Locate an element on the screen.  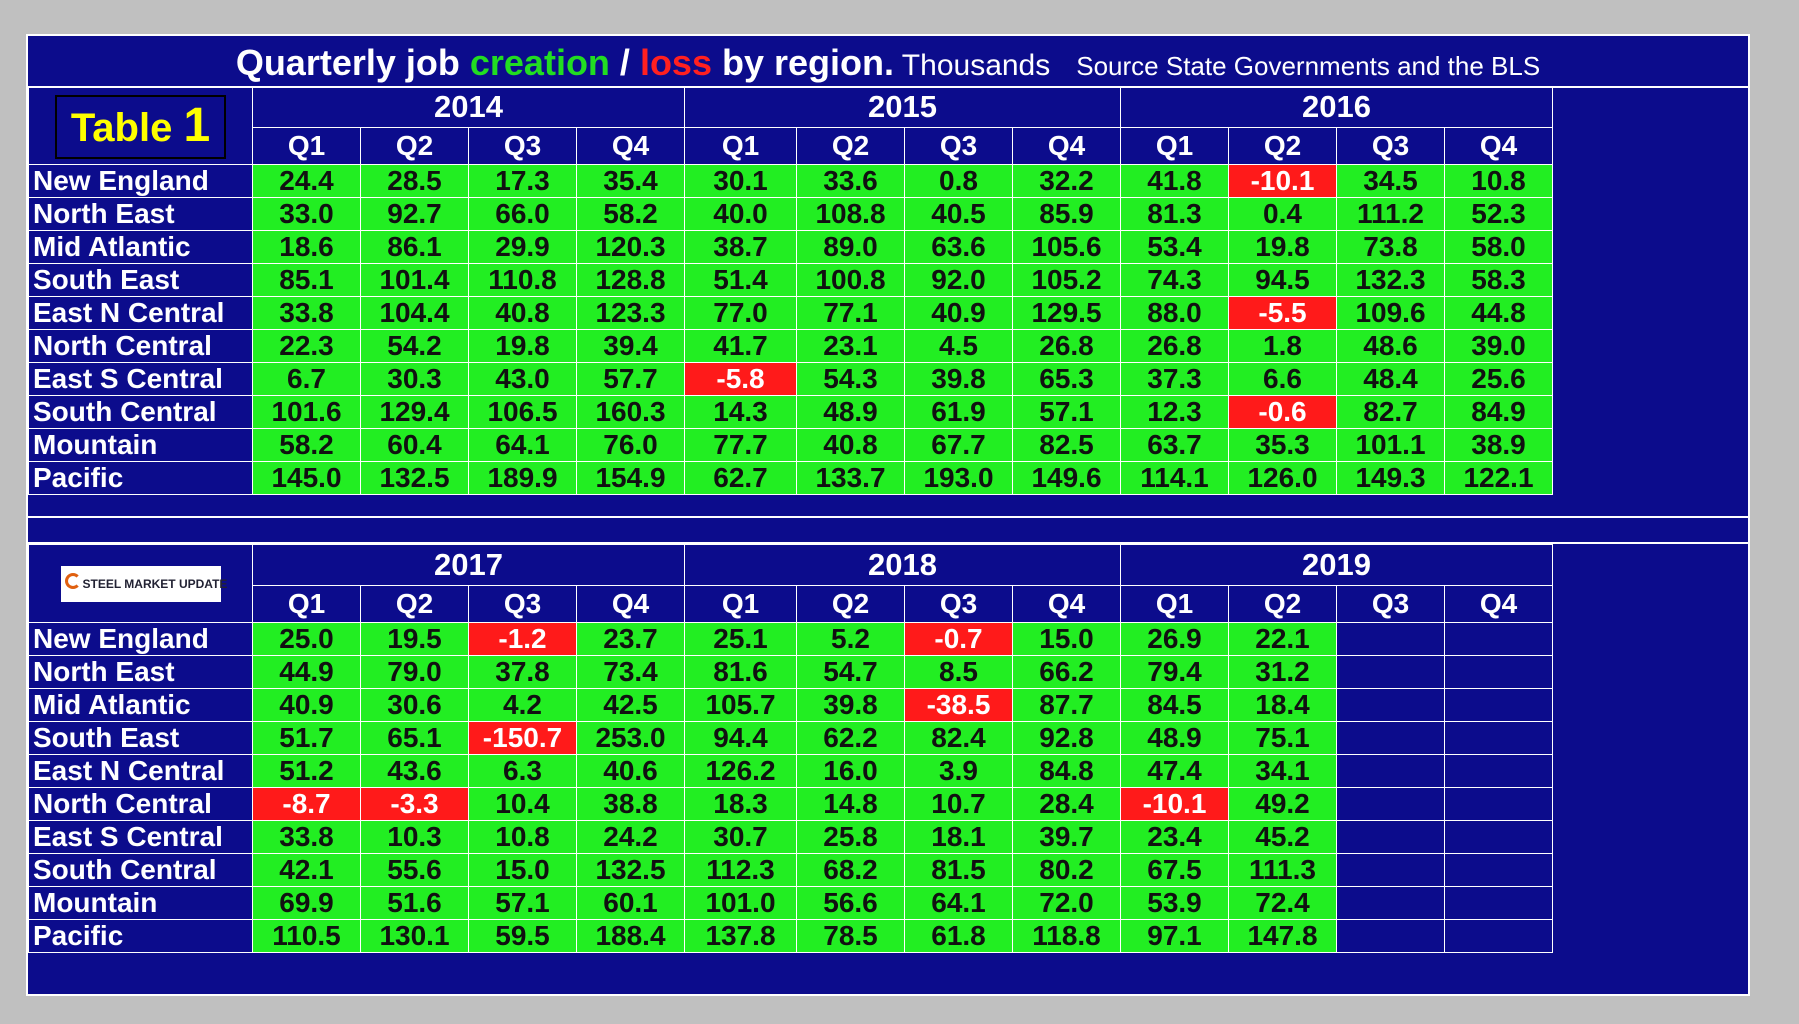
year-header-row: STEEL MARKET UPDATE 2017 2018 2019 is located at coordinates (790, 583).